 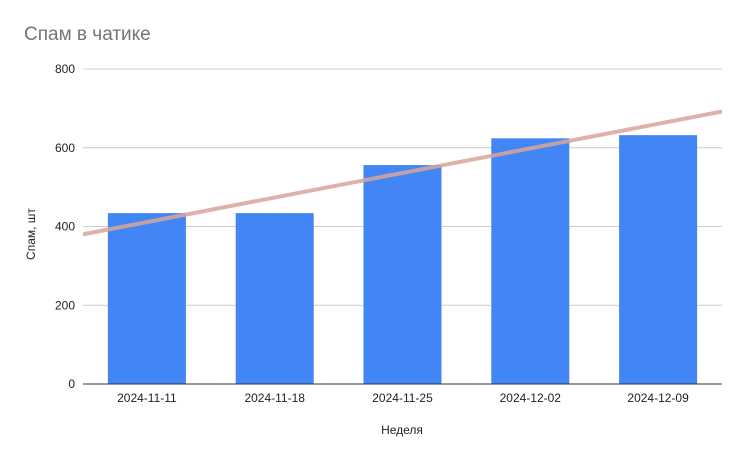 What do you see at coordinates (658, 398) in the screenshot?
I see `x-tick-label: 2024-12-09` at bounding box center [658, 398].